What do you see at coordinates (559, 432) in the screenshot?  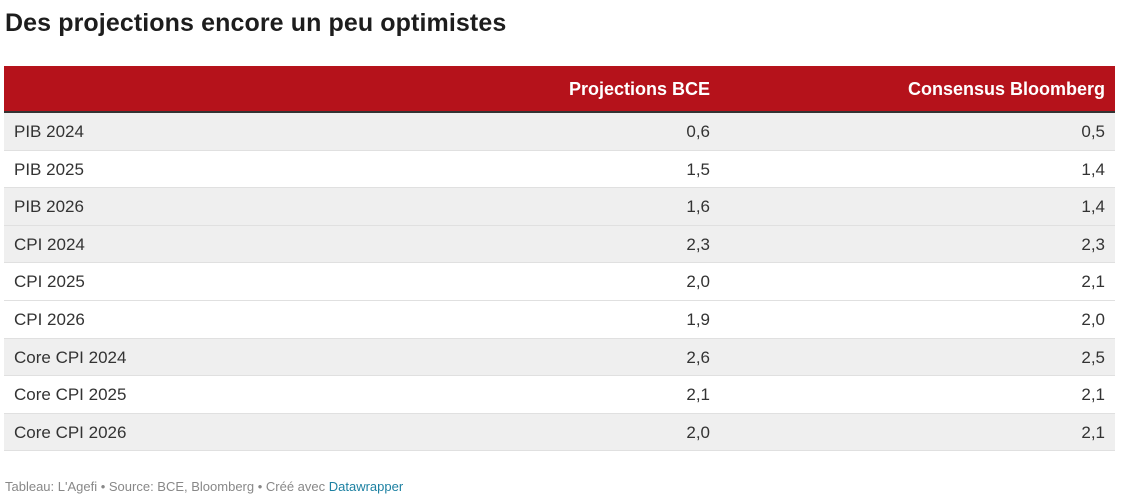 I see `table-row: Core CPI 2026 2,0 2,1` at bounding box center [559, 432].